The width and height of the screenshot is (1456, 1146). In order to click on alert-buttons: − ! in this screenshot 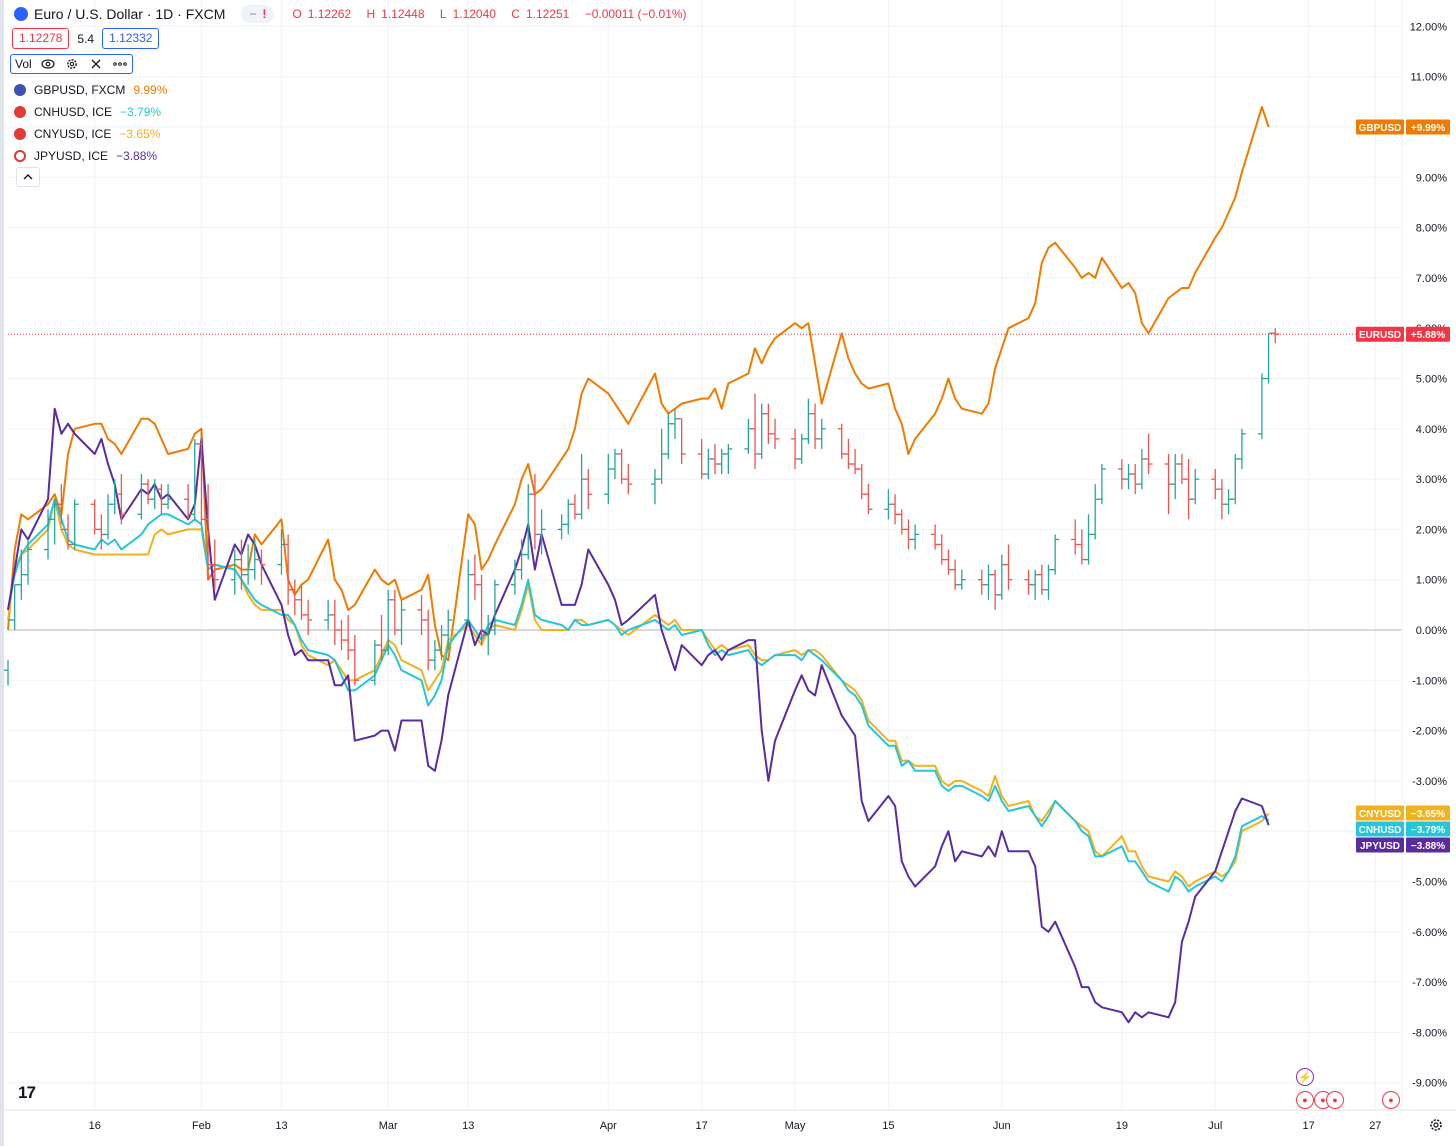, I will do `click(258, 14)`.